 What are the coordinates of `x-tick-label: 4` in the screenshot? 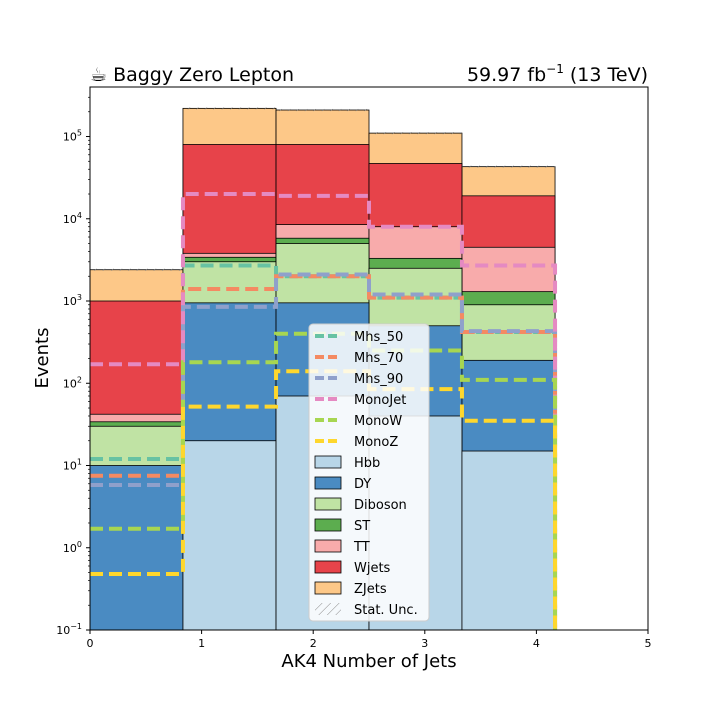 It's located at (536, 643).